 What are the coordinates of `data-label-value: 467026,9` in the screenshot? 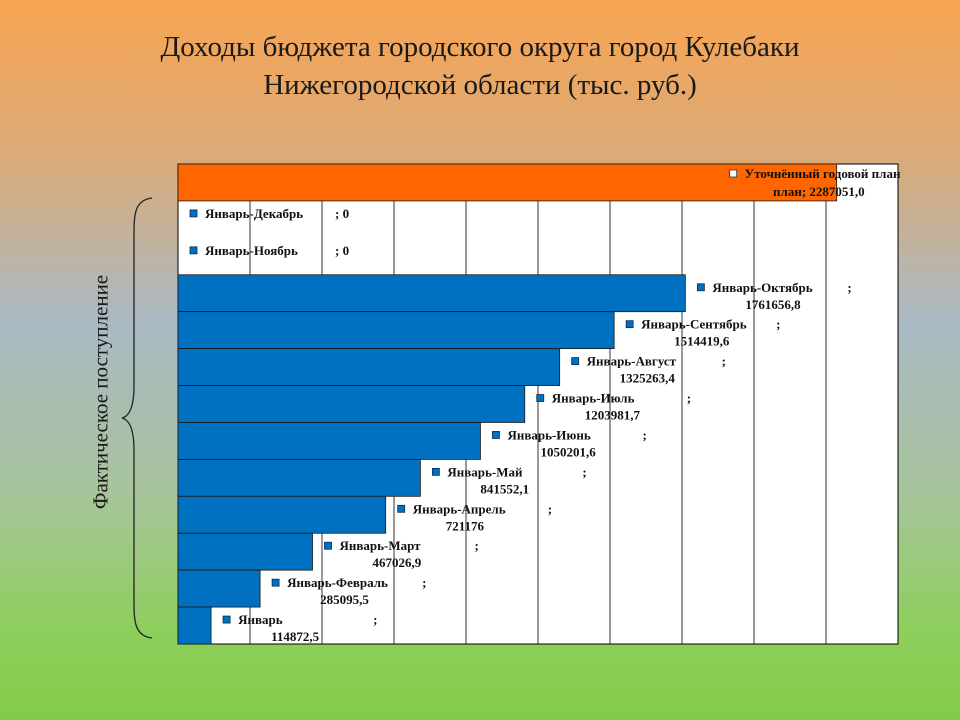 It's located at (397, 562).